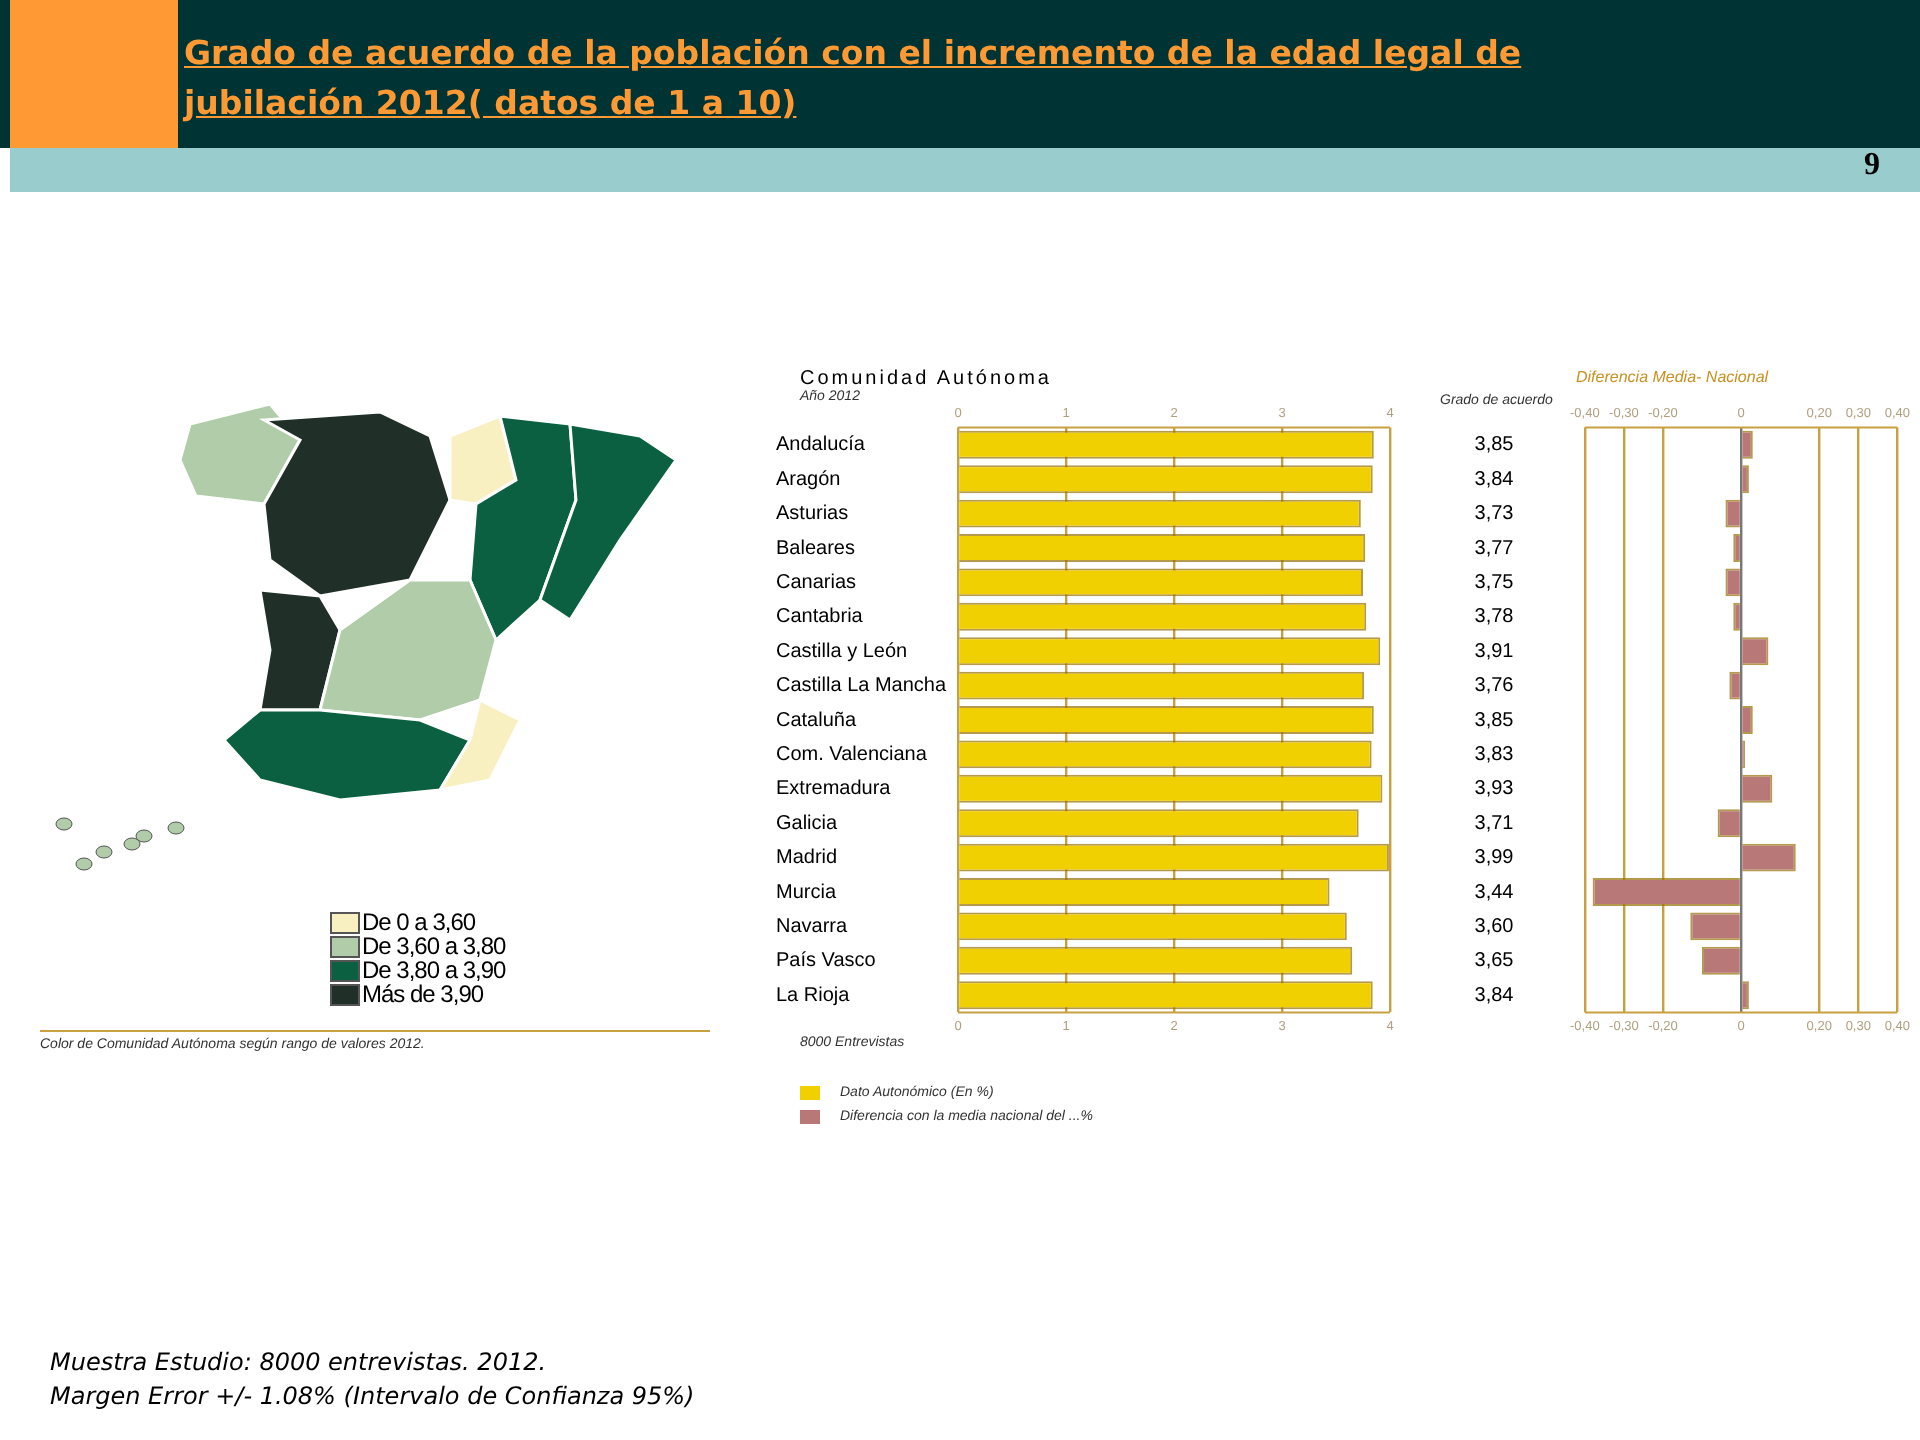  I want to click on y-tick-label: Navarra, so click(812, 926).